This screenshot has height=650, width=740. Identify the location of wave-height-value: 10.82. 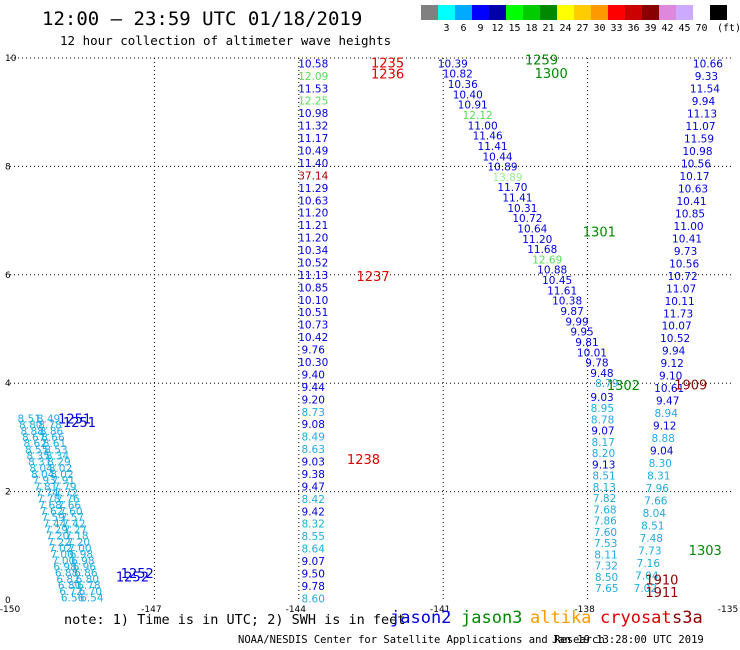
(458, 75).